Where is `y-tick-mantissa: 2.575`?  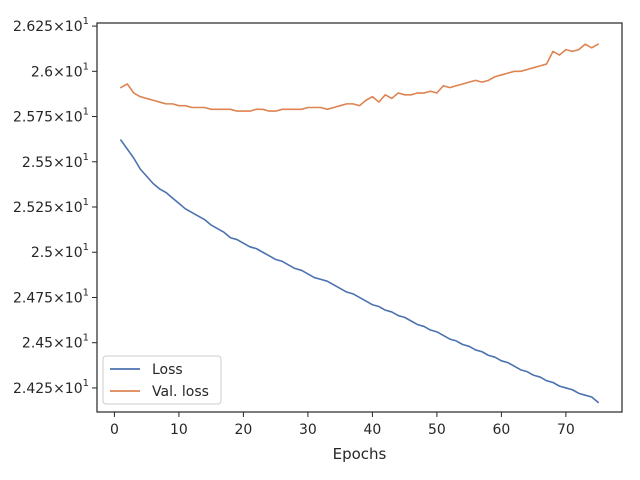 y-tick-mantissa: 2.575 is located at coordinates (33, 118).